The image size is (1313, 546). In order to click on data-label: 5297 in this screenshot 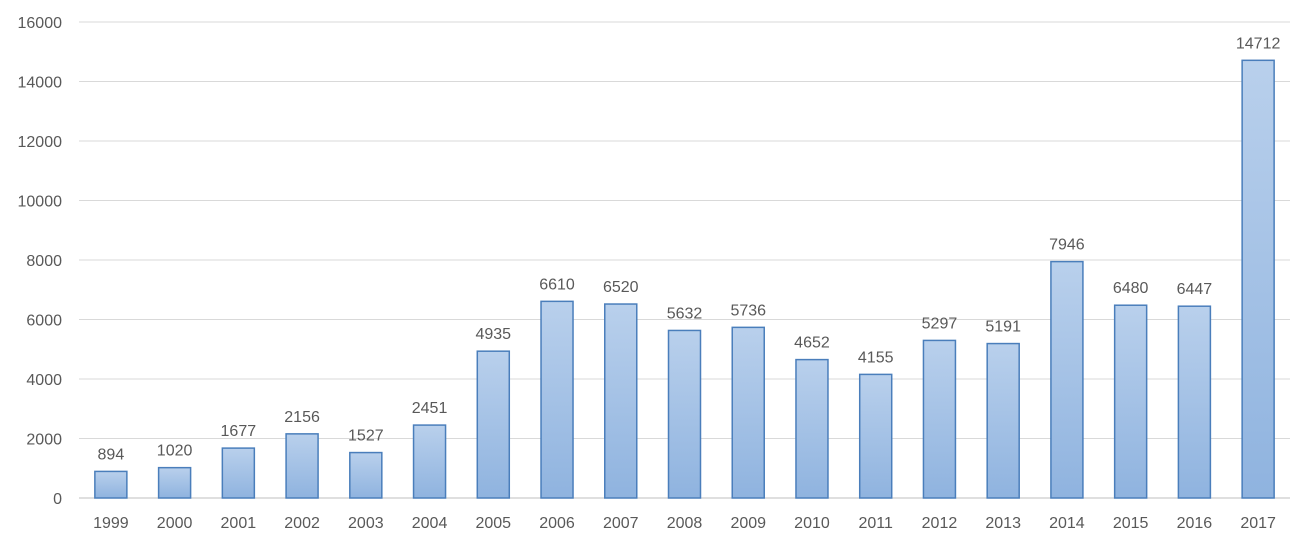, I will do `click(940, 323)`.